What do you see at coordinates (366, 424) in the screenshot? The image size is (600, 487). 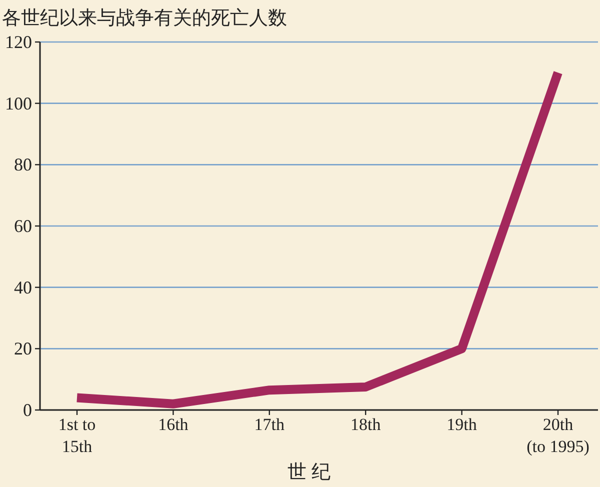 I see `x-tick-label: 18th` at bounding box center [366, 424].